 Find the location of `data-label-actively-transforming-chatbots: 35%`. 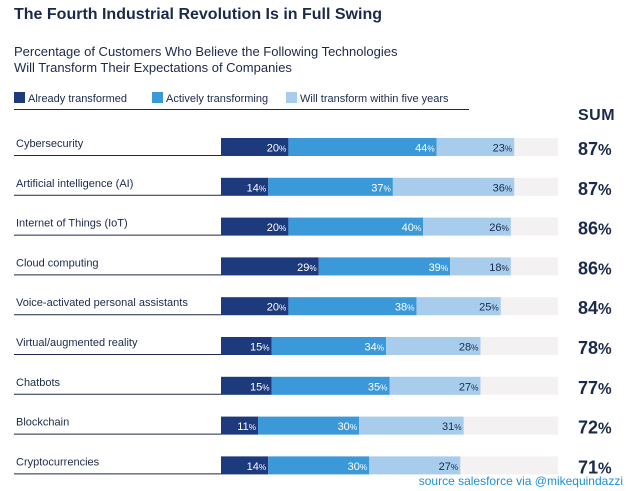

data-label-actively-transforming-chatbots: 35% is located at coordinates (378, 387).